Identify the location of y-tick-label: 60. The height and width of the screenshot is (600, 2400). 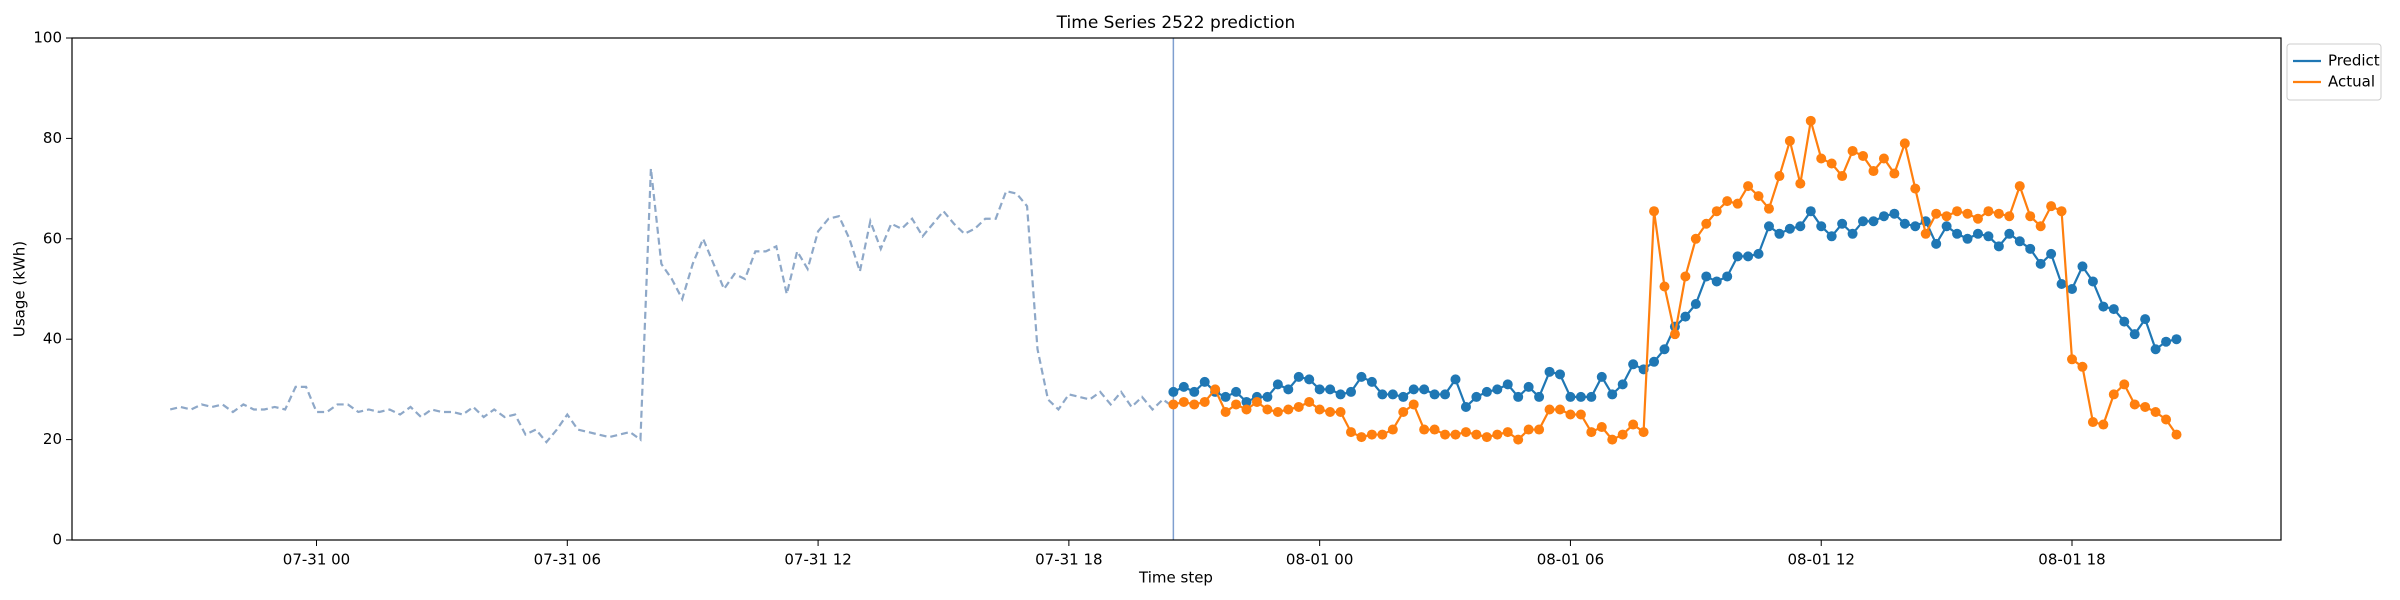
(52, 238).